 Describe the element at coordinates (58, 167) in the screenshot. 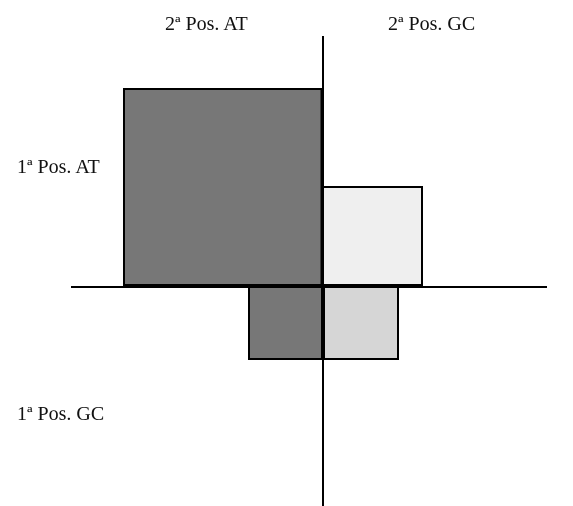

I see `label-left-upper: 1ª Pos. AT` at that location.